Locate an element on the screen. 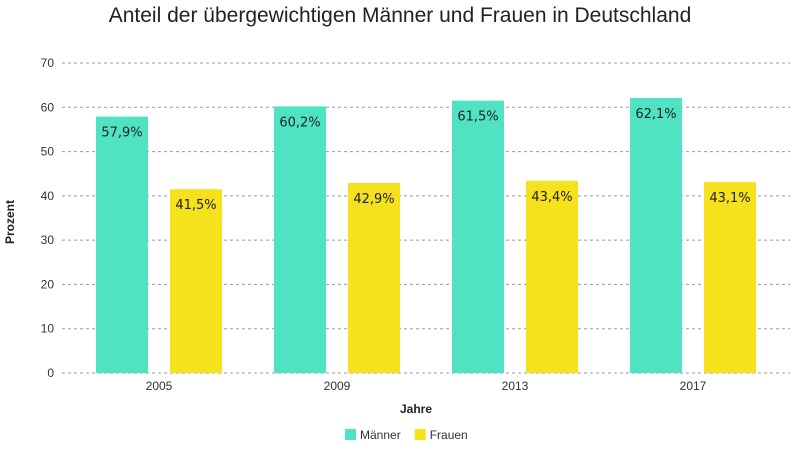 Image resolution: width=800 pixels, height=453 pixels. data-label: 42,9% is located at coordinates (373, 199).